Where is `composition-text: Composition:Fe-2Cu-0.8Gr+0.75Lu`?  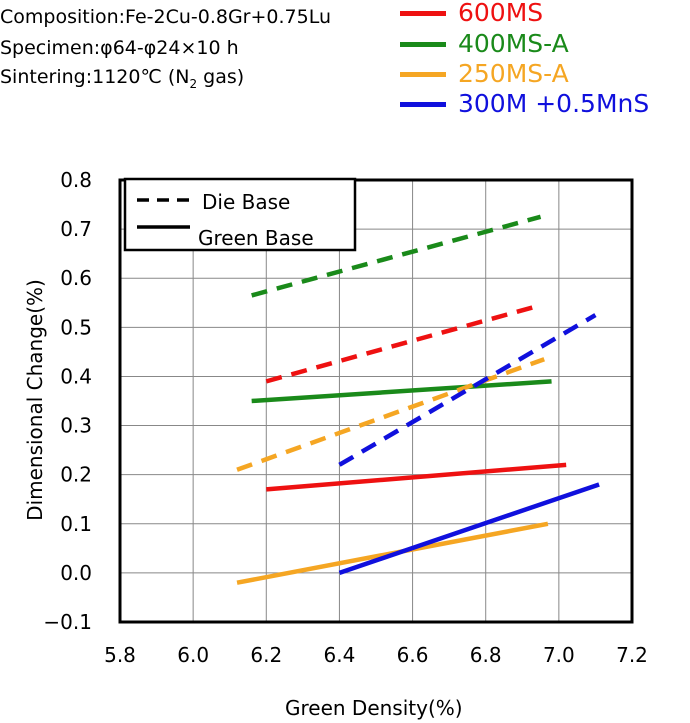 composition-text: Composition:Fe-2Cu-0.8Gr+0.75Lu is located at coordinates (166, 17).